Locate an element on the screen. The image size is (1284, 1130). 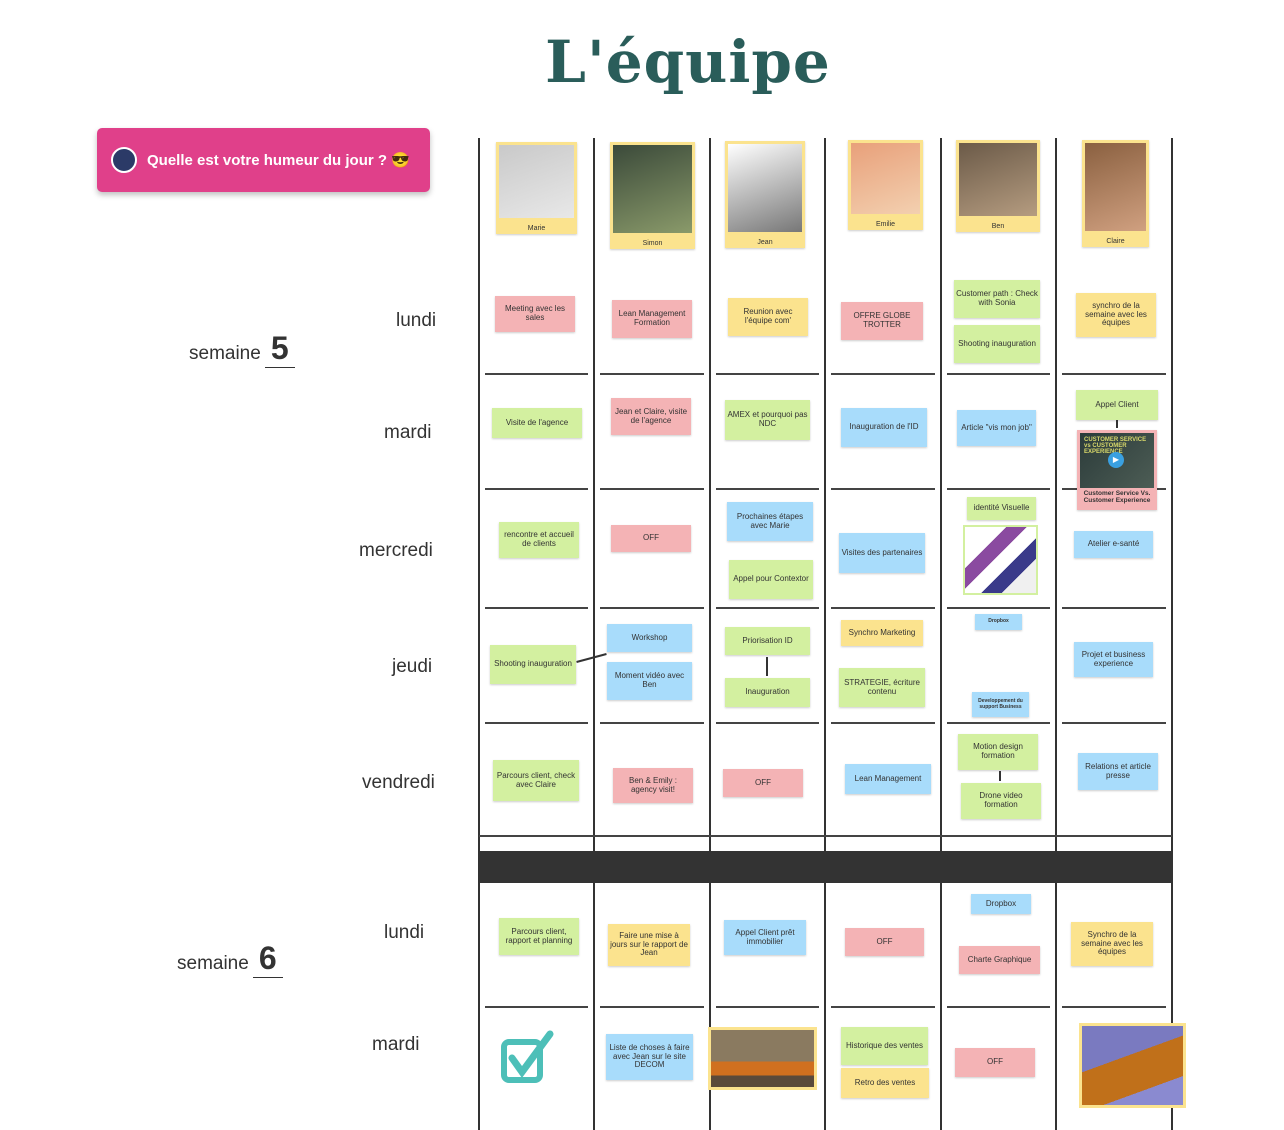
sticky-note: Synchro Marketing is located at coordinates (882, 633).